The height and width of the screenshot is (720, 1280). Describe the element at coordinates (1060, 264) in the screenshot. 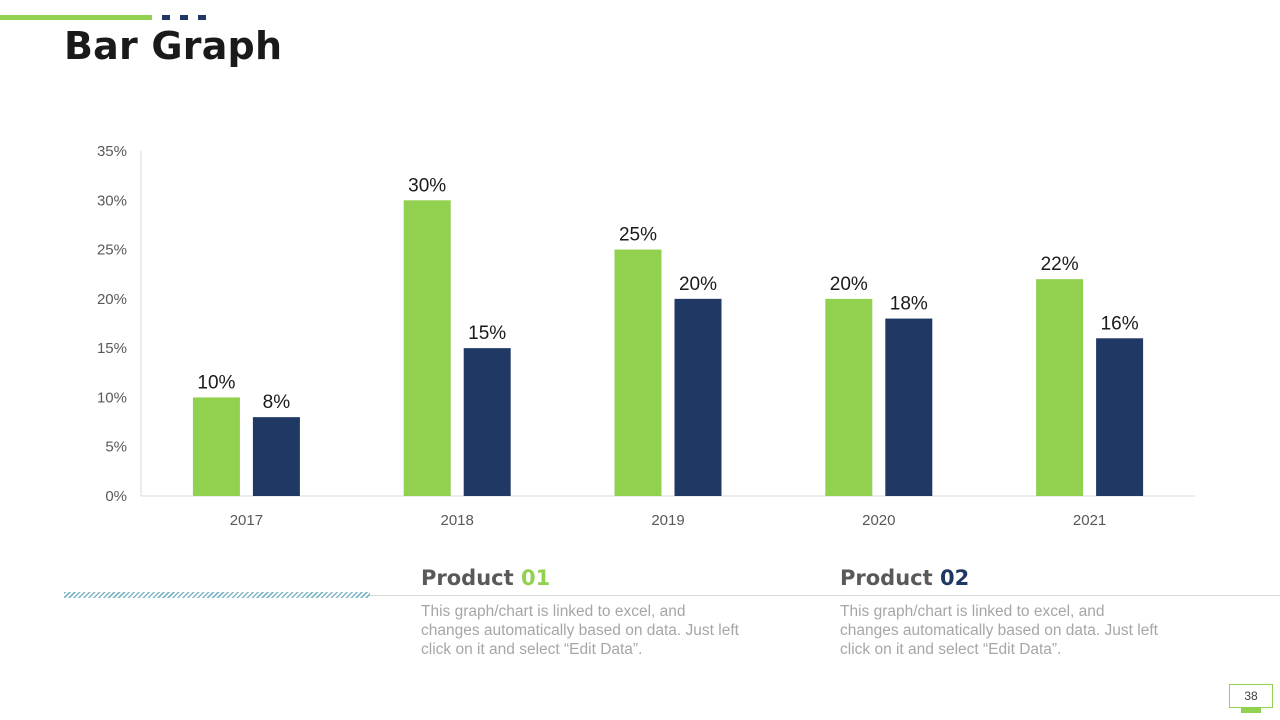

I see `data-label: 22%` at that location.